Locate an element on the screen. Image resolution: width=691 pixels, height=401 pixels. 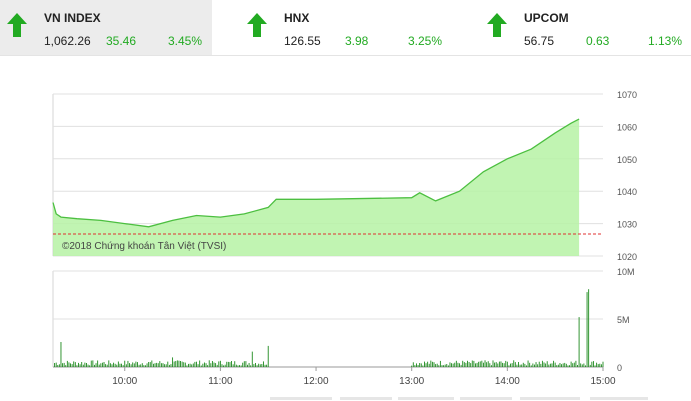
time-tick-label: 13:00 is located at coordinates (411, 381).